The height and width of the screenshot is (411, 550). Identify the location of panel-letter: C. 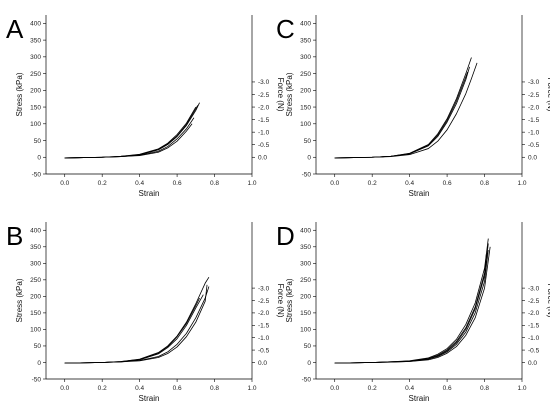
(285, 29).